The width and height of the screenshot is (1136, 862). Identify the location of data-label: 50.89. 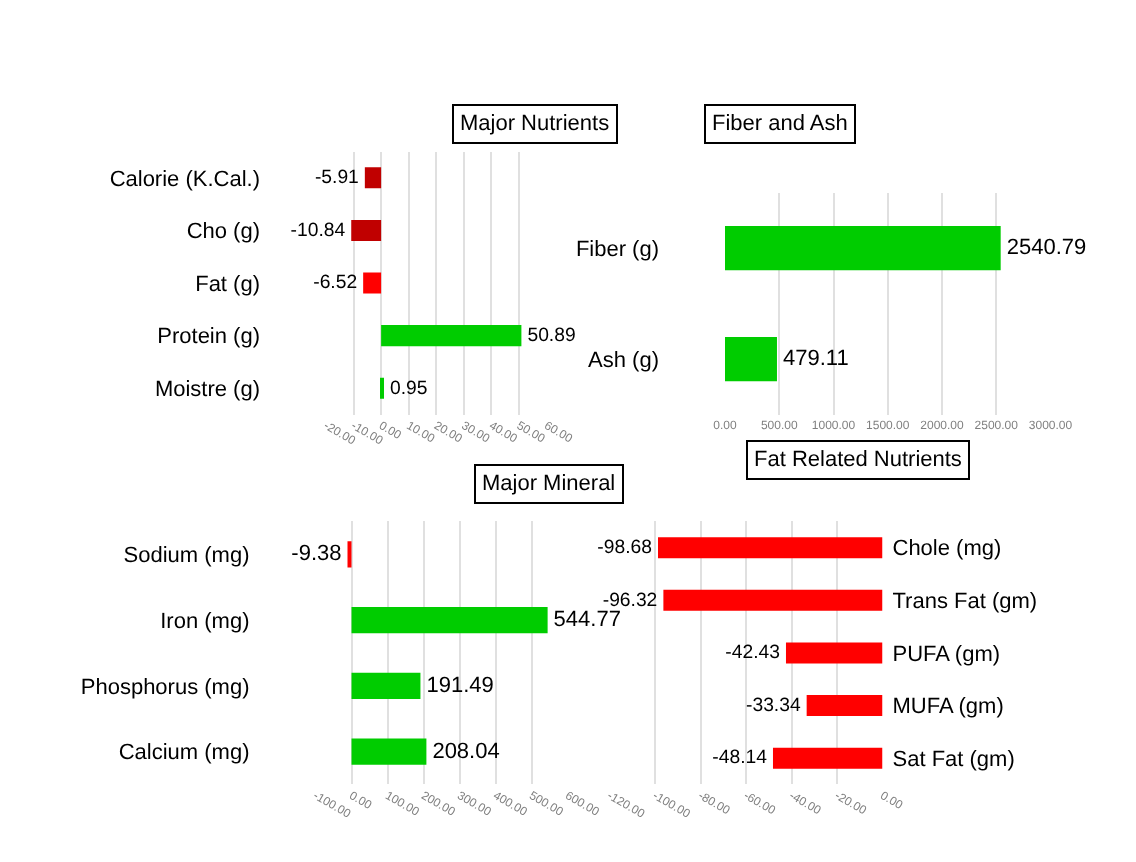
(551, 335).